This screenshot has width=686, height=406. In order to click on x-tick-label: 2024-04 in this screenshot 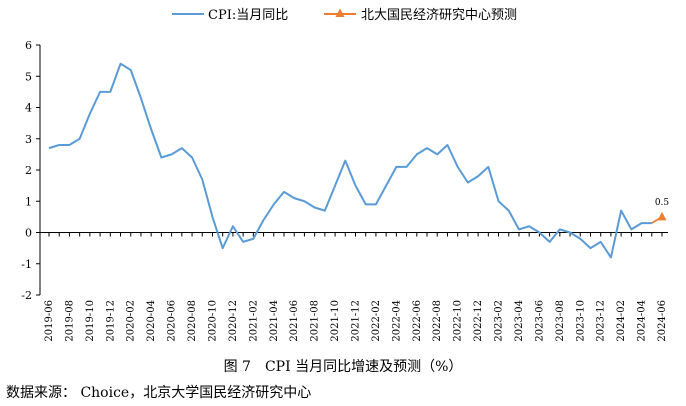, I will do `click(642, 321)`.